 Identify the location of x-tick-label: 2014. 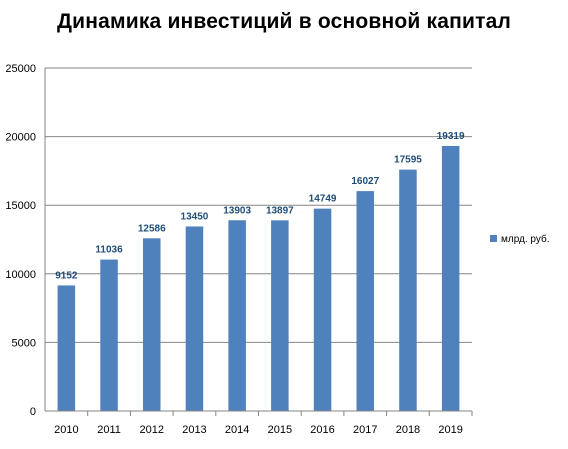
(237, 430).